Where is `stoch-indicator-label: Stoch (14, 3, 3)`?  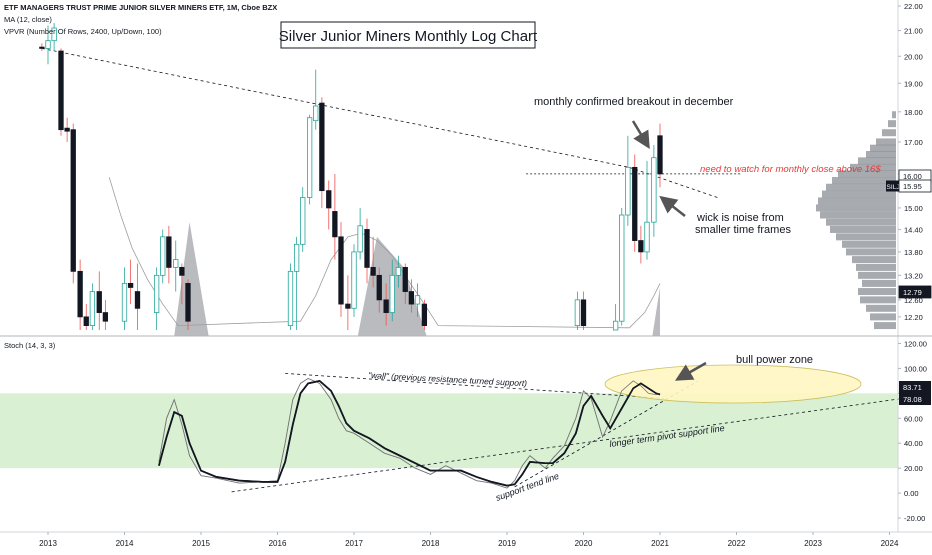
stoch-indicator-label: Stoch (14, 3, 3) is located at coordinates (30, 345).